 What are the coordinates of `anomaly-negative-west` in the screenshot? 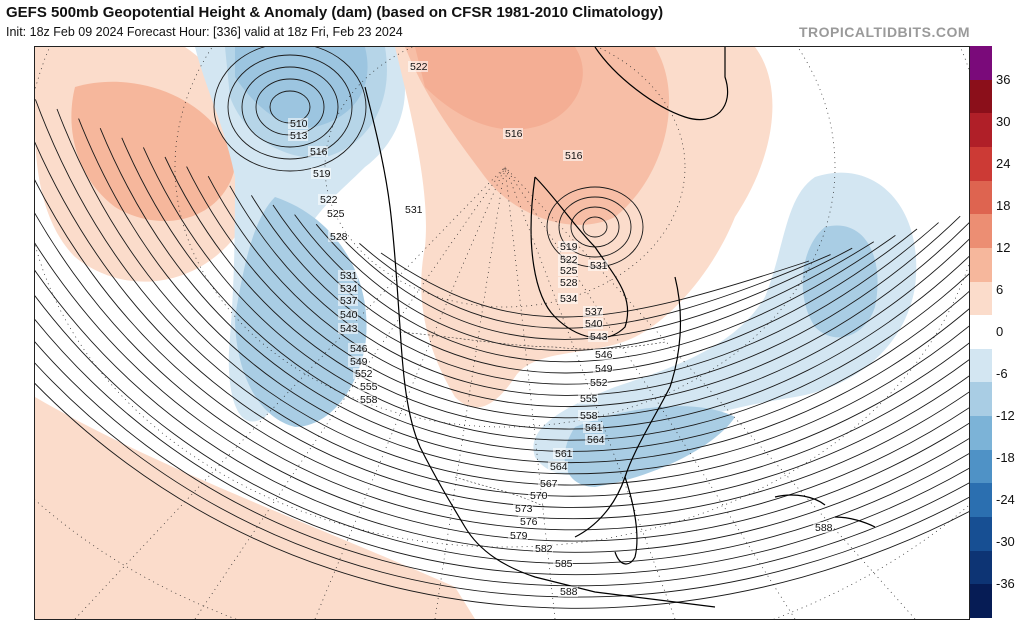 It's located at (301, 312).